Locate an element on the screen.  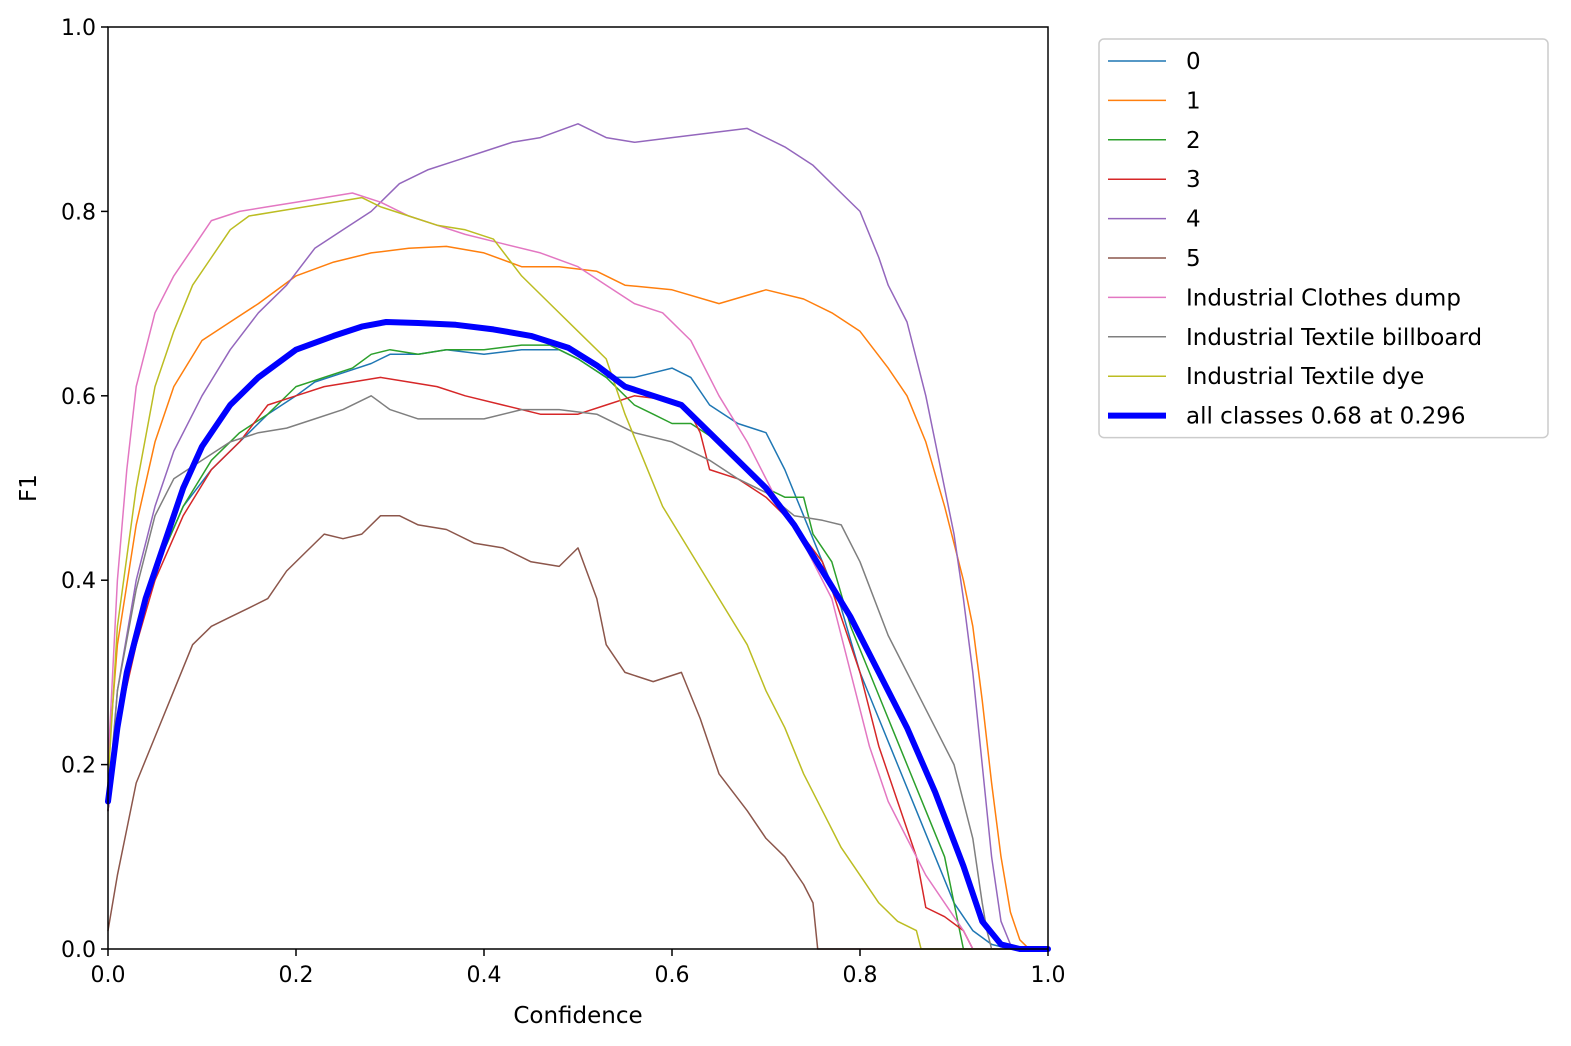
y-tick-label: 0.0 is located at coordinates (78, 950).